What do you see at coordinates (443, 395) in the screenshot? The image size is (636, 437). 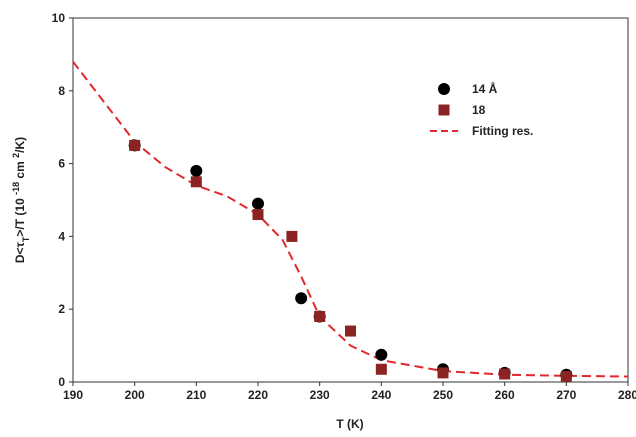 I see `x-tick-label: 250` at bounding box center [443, 395].